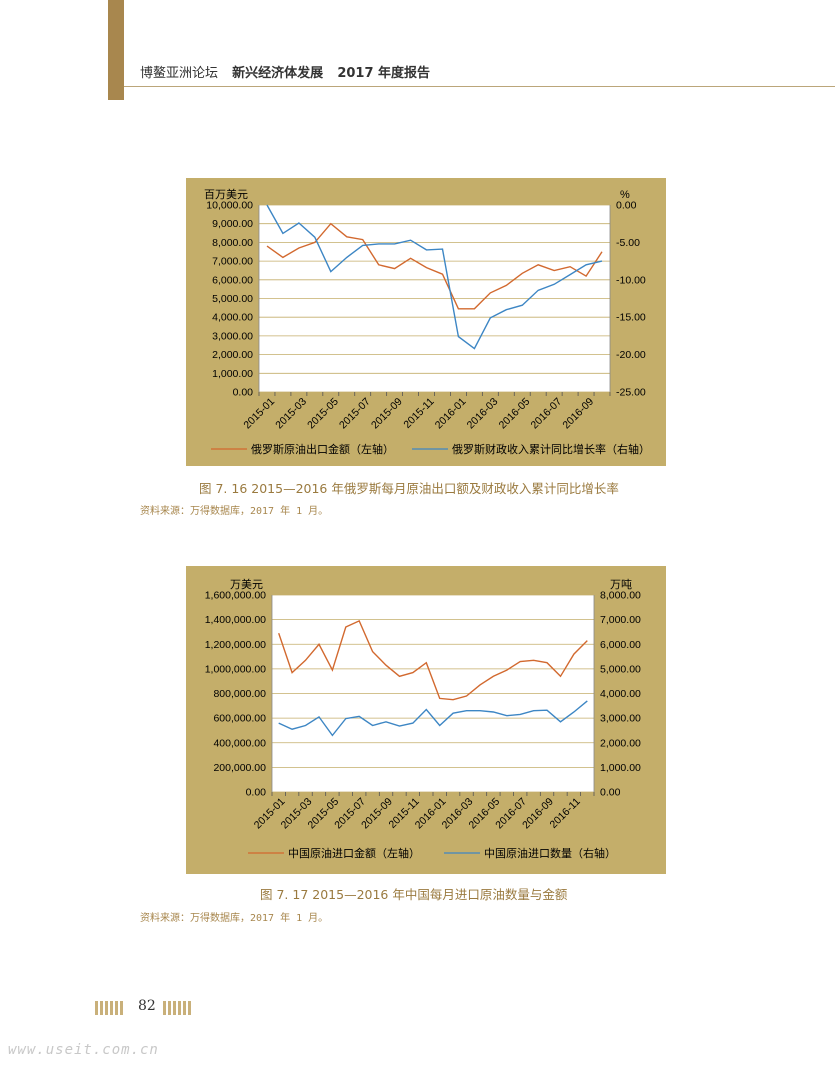  What do you see at coordinates (259, 414) in the screenshot?
I see `x-tick-label: 2015-01` at bounding box center [259, 414].